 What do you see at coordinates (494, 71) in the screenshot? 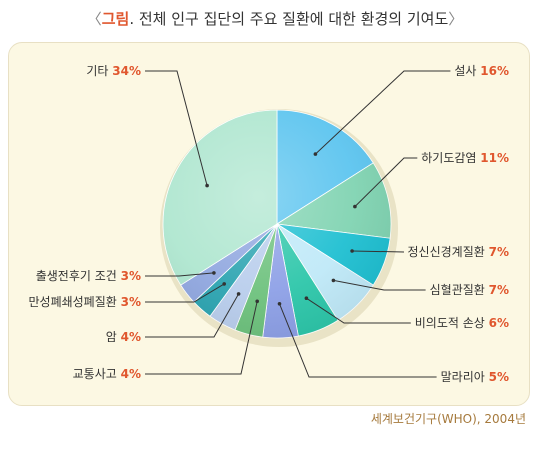
I see `slice-value-설사: 16%` at bounding box center [494, 71].